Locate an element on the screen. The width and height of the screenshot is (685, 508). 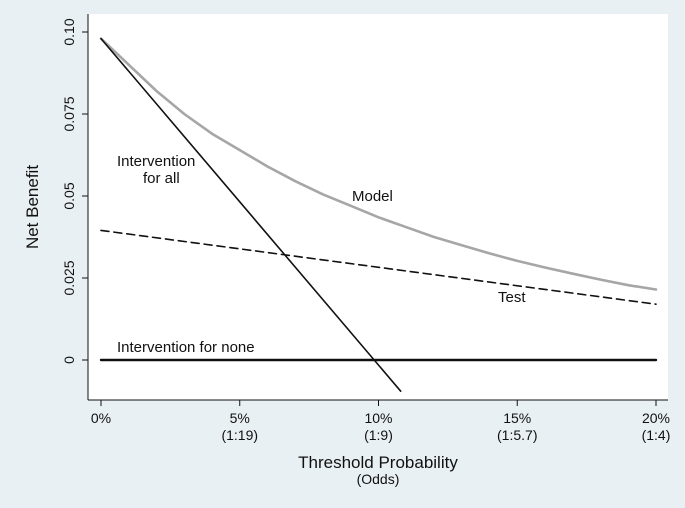
y-tick-label: 0.05 is located at coordinates (69, 195).